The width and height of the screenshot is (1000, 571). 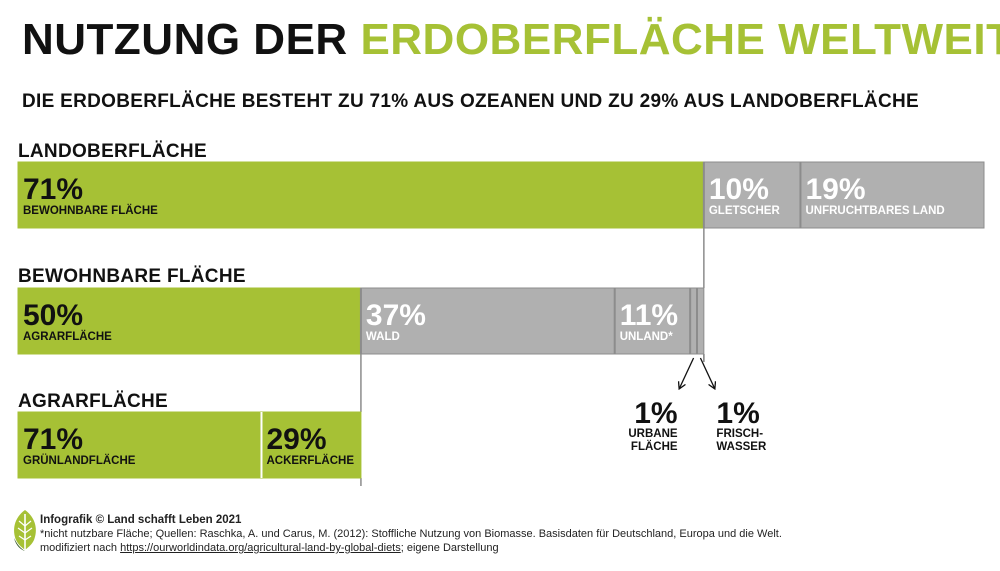 I want to click on segment-label-2-1: ACKERFLÄCHE, so click(x=310, y=460).